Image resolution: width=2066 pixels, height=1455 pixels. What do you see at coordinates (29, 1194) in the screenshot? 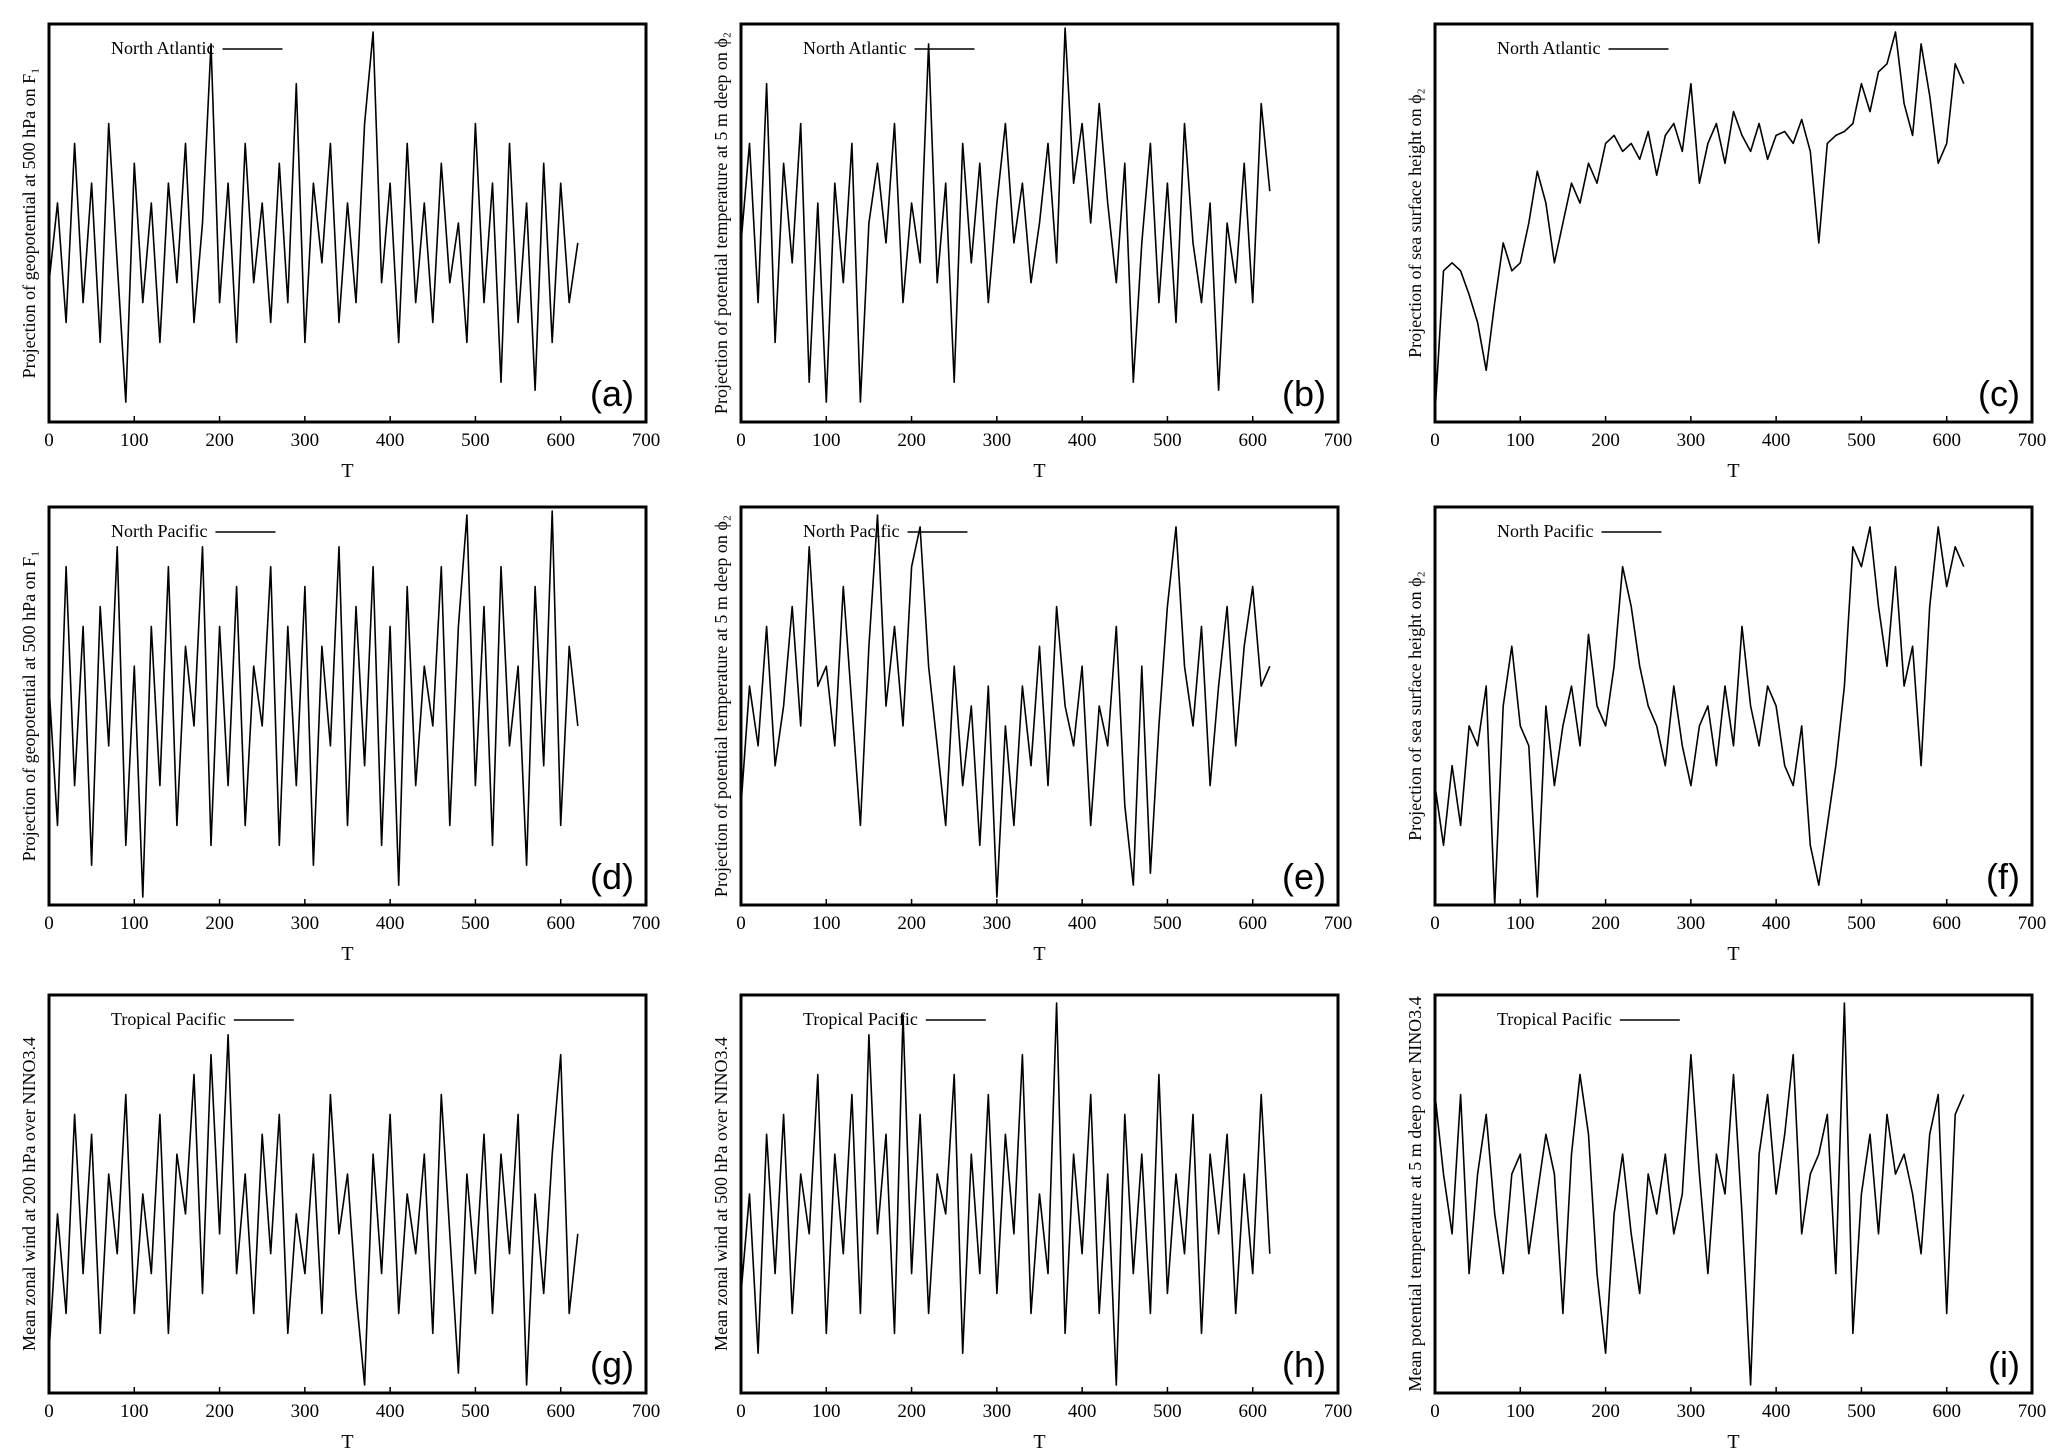
I see `y-axis-label: Mean zonal wind at 200 hPa over NINO3.4` at bounding box center [29, 1194].